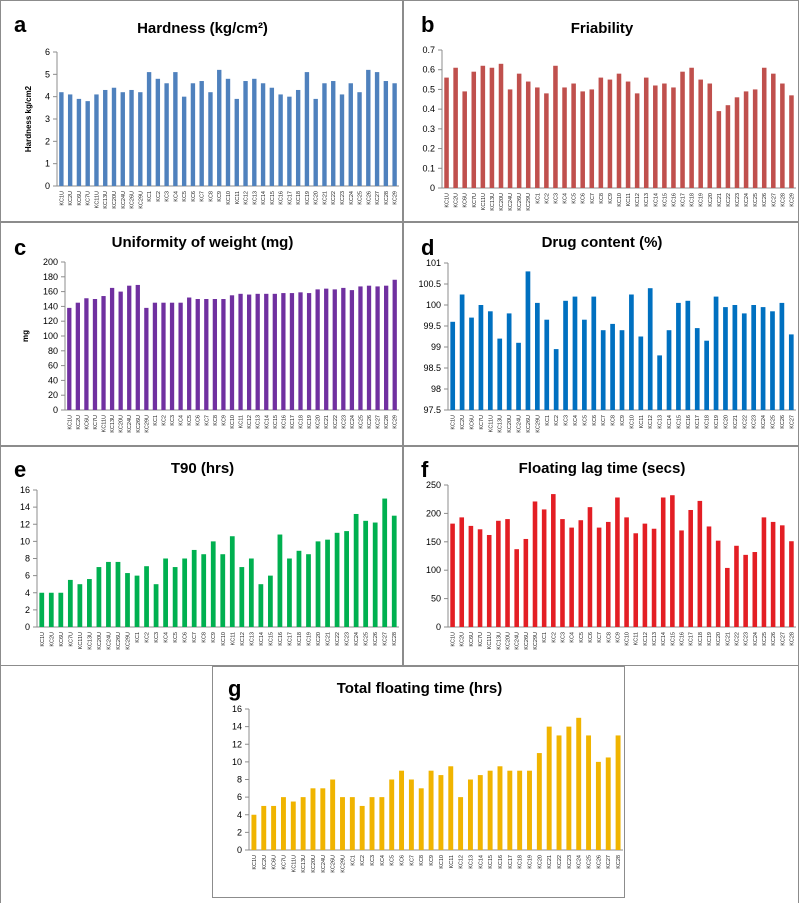  I want to click on y-tick-label: 4, so click(27, 593).